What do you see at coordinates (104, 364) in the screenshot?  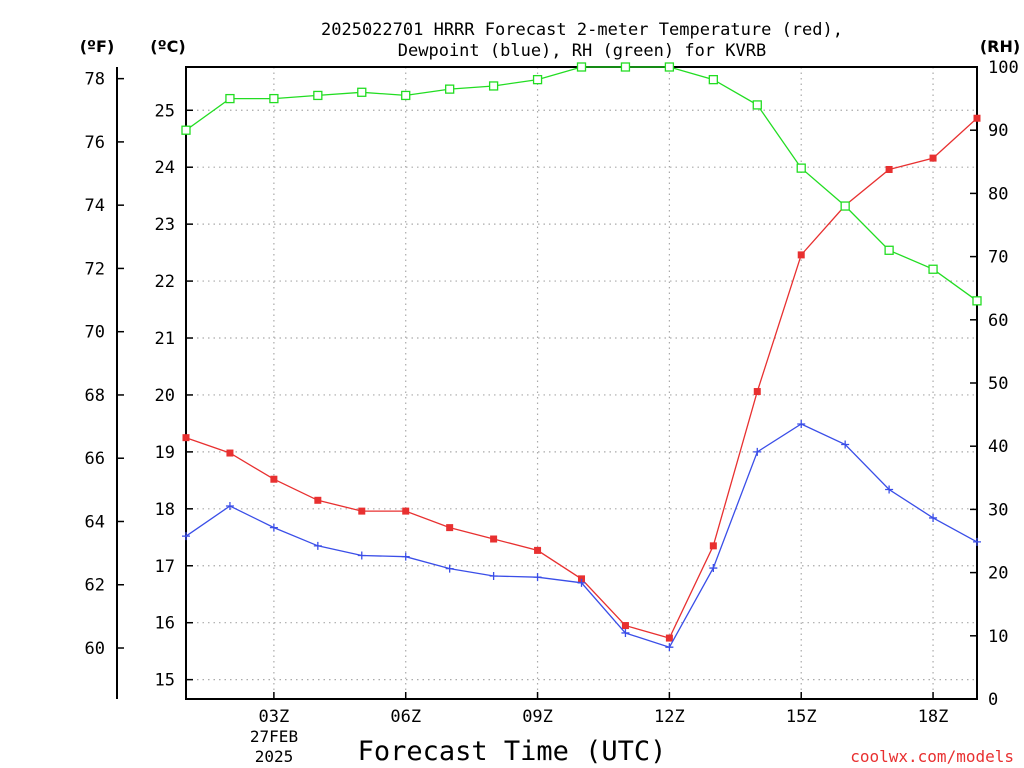 I see `fahrenheit-axis: 60 62 64 66 68 70 72 74 76 78` at bounding box center [104, 364].